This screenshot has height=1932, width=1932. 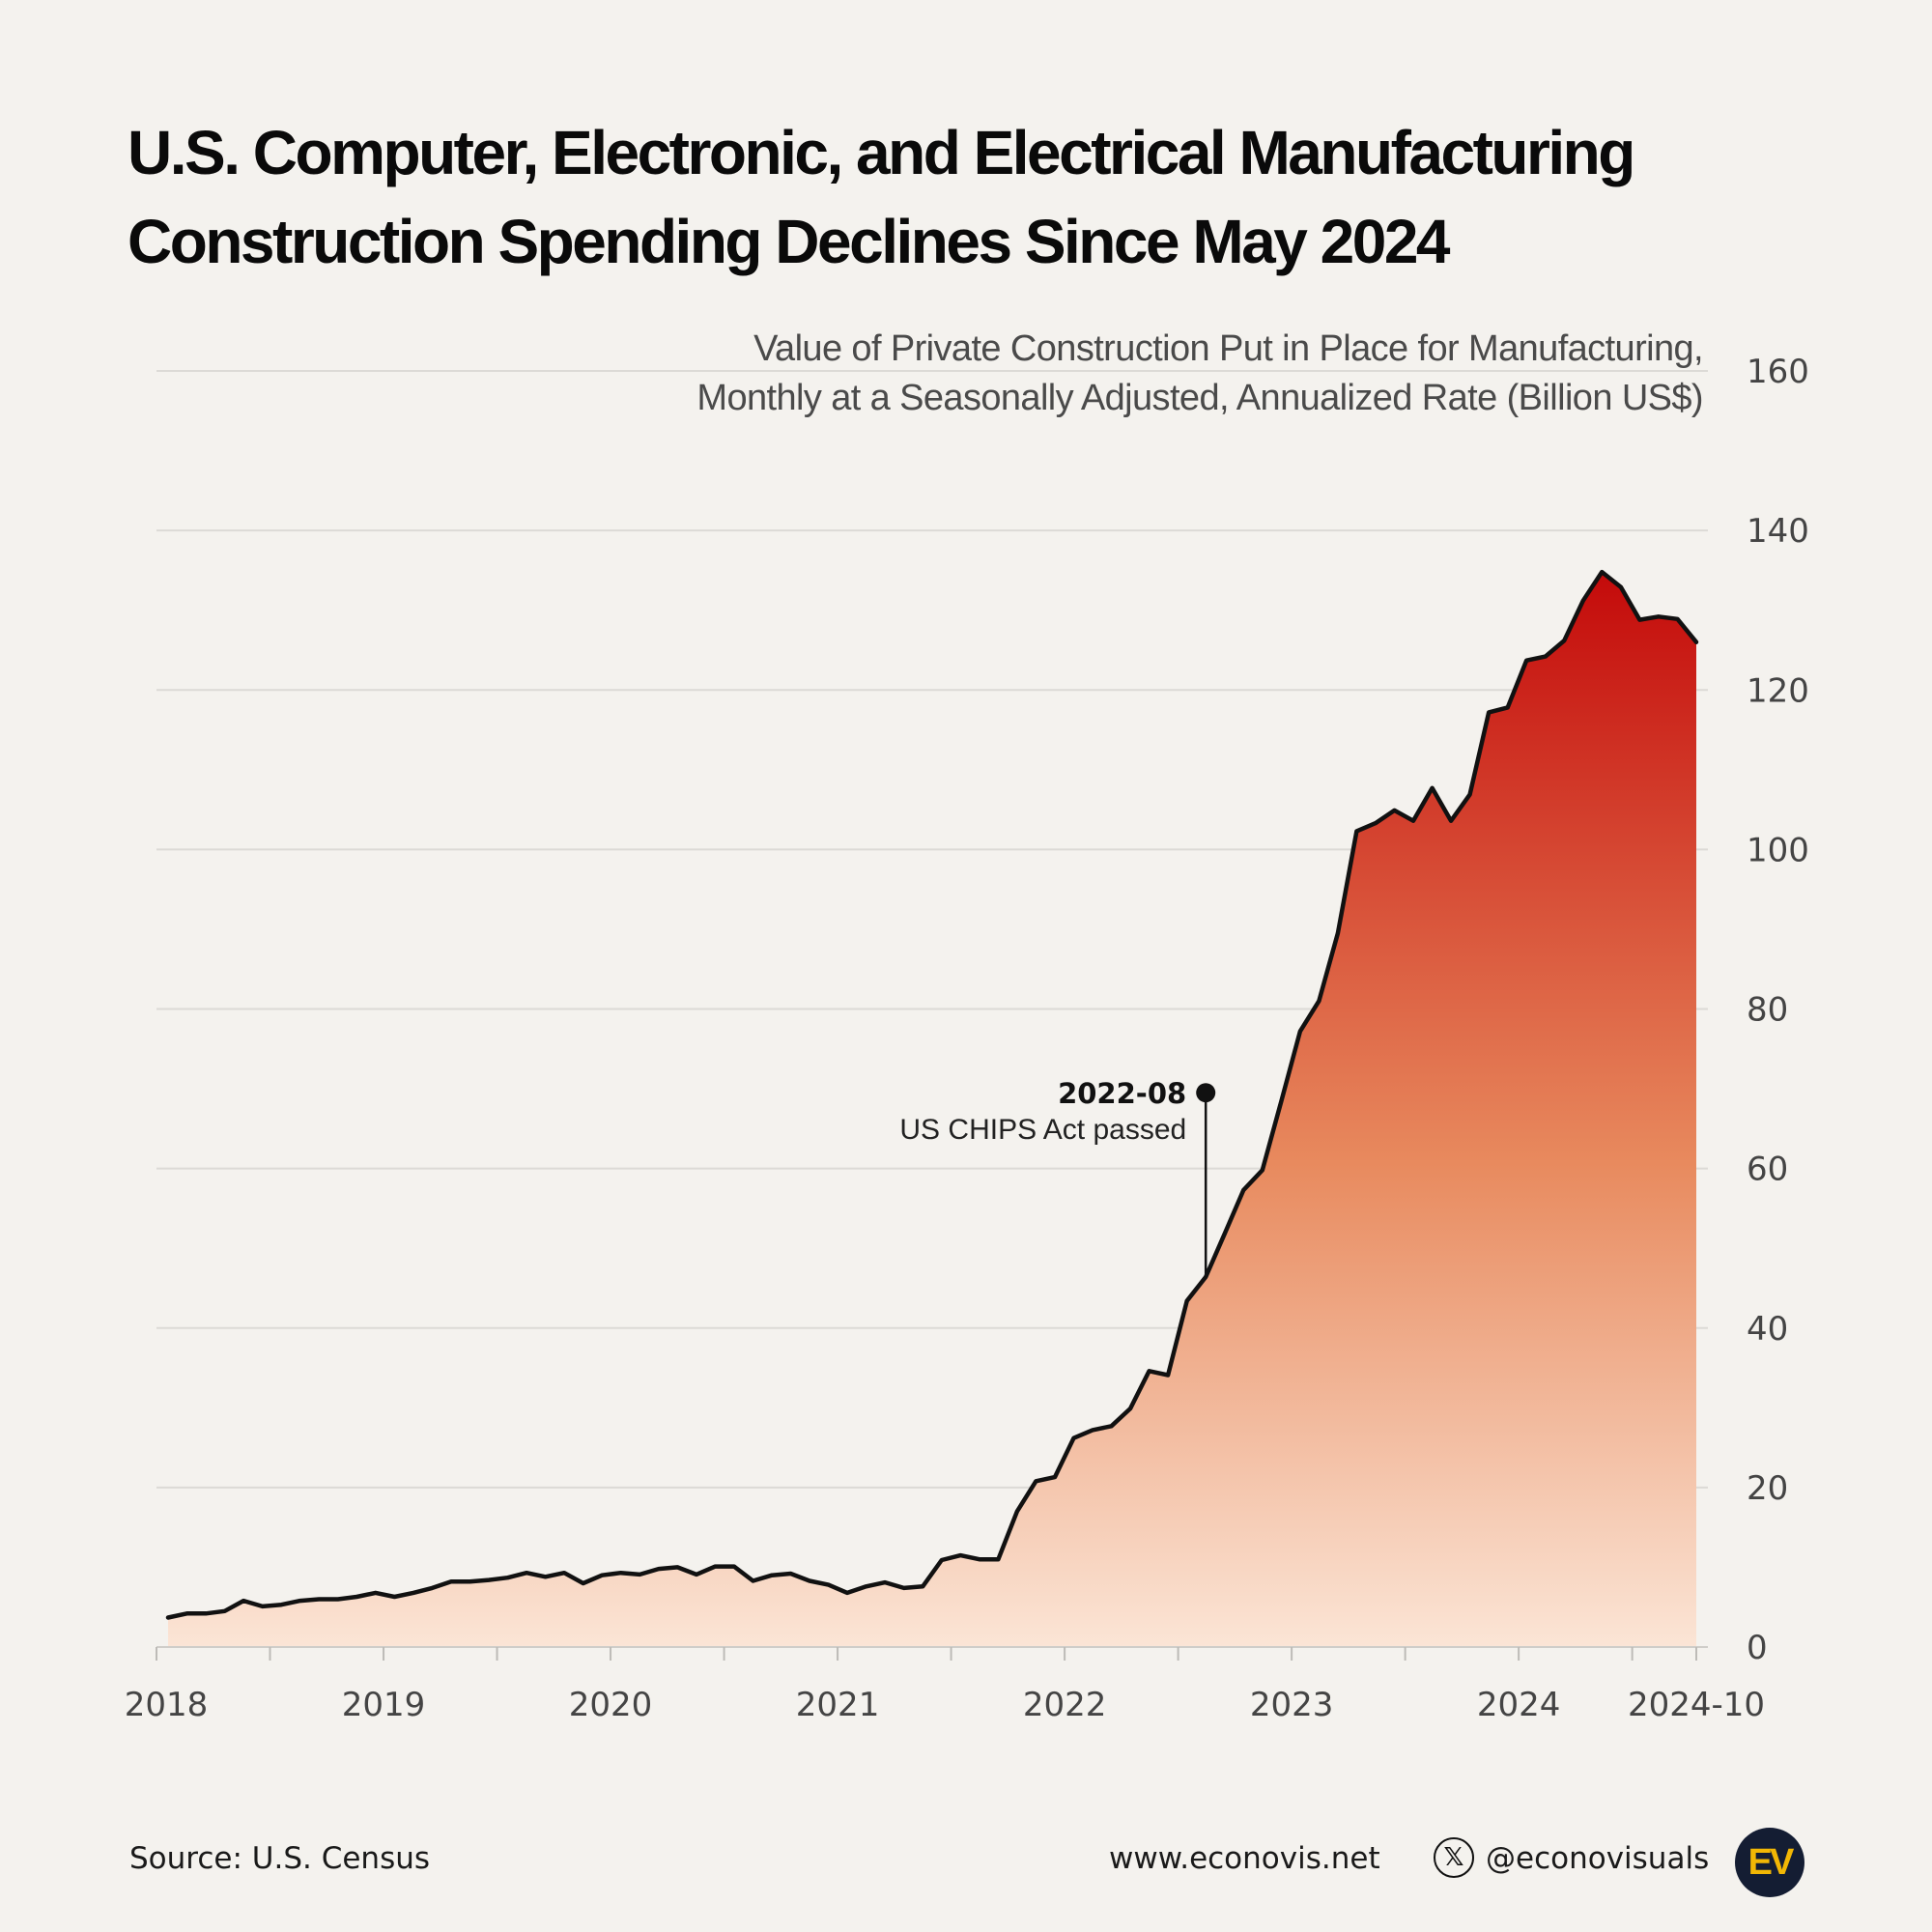 What do you see at coordinates (1778, 690) in the screenshot?
I see `y-tick-label: 120` at bounding box center [1778, 690].